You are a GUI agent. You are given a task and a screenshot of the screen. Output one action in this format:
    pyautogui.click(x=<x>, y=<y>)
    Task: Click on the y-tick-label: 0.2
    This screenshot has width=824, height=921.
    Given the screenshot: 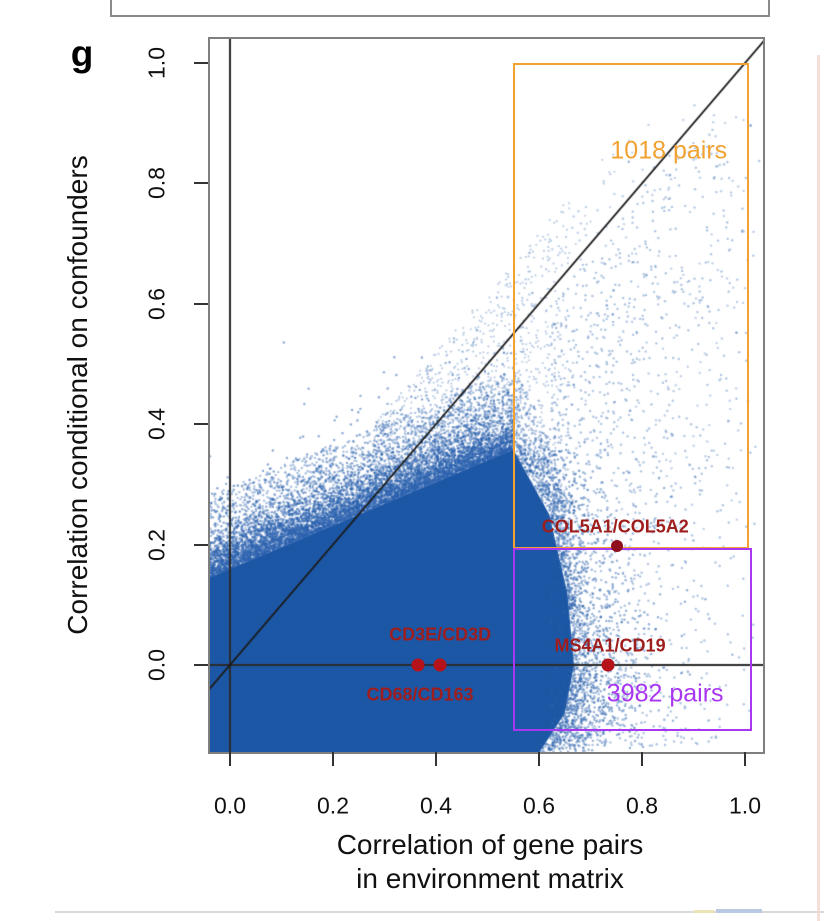 What is the action you would take?
    pyautogui.click(x=156, y=544)
    